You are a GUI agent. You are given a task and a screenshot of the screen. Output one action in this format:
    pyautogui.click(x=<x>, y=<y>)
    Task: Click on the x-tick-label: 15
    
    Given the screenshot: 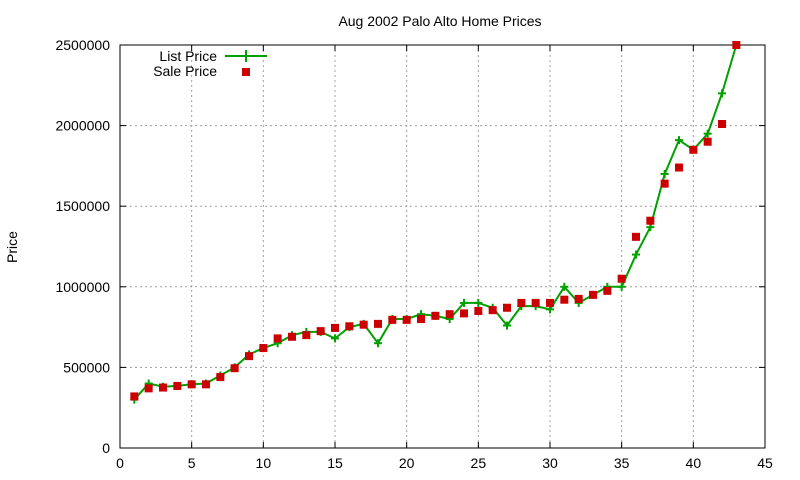 What is the action you would take?
    pyautogui.click(x=335, y=463)
    